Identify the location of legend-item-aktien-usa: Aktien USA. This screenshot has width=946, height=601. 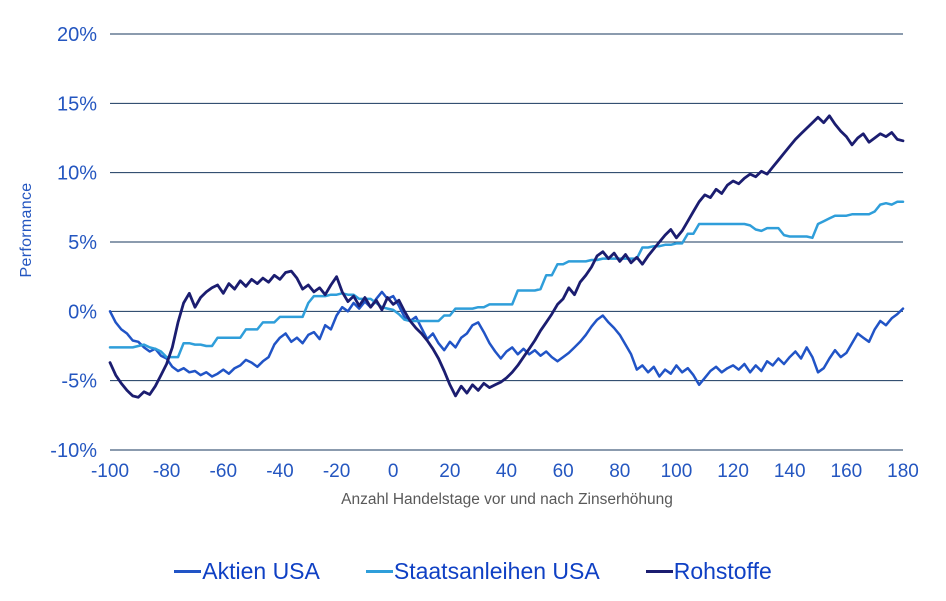
(247, 571).